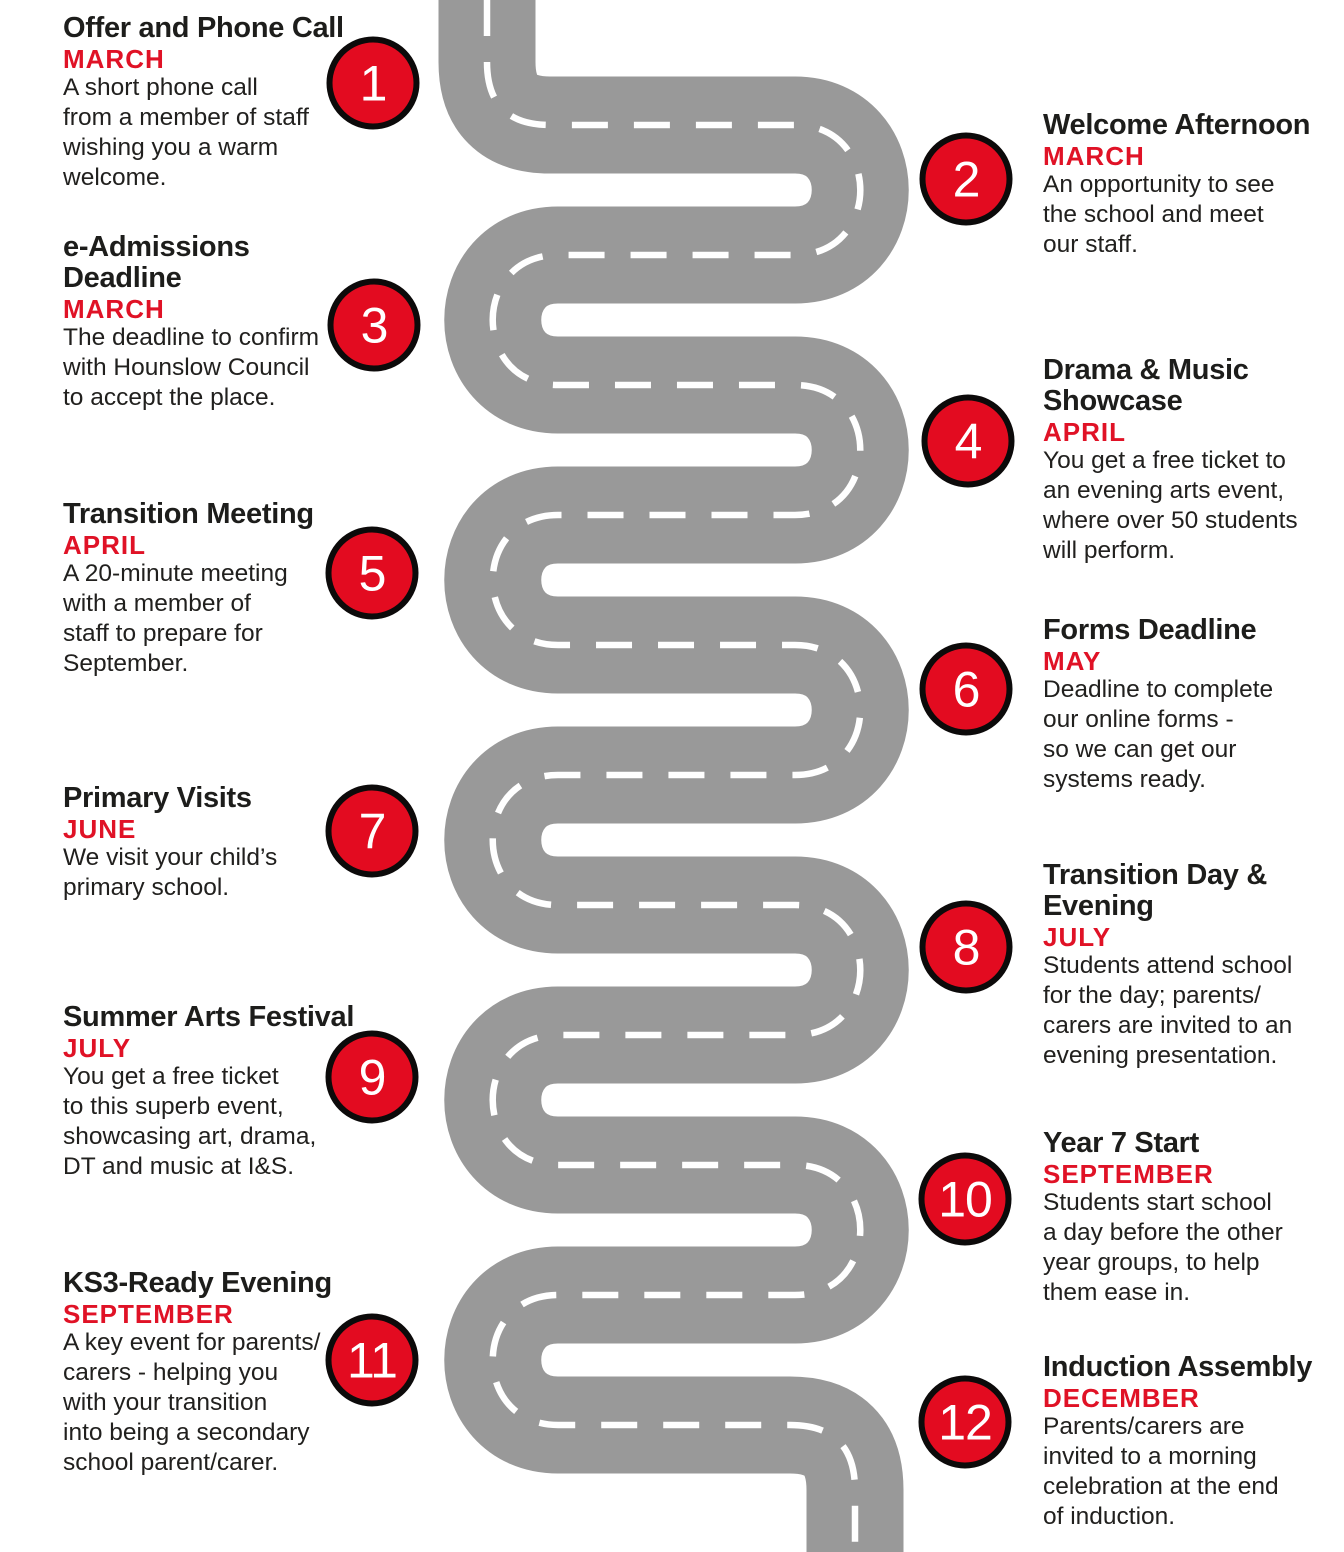 This screenshot has width=1344, height=1552. What do you see at coordinates (1150, 630) in the screenshot?
I see `entry-title: Forms Deadline` at bounding box center [1150, 630].